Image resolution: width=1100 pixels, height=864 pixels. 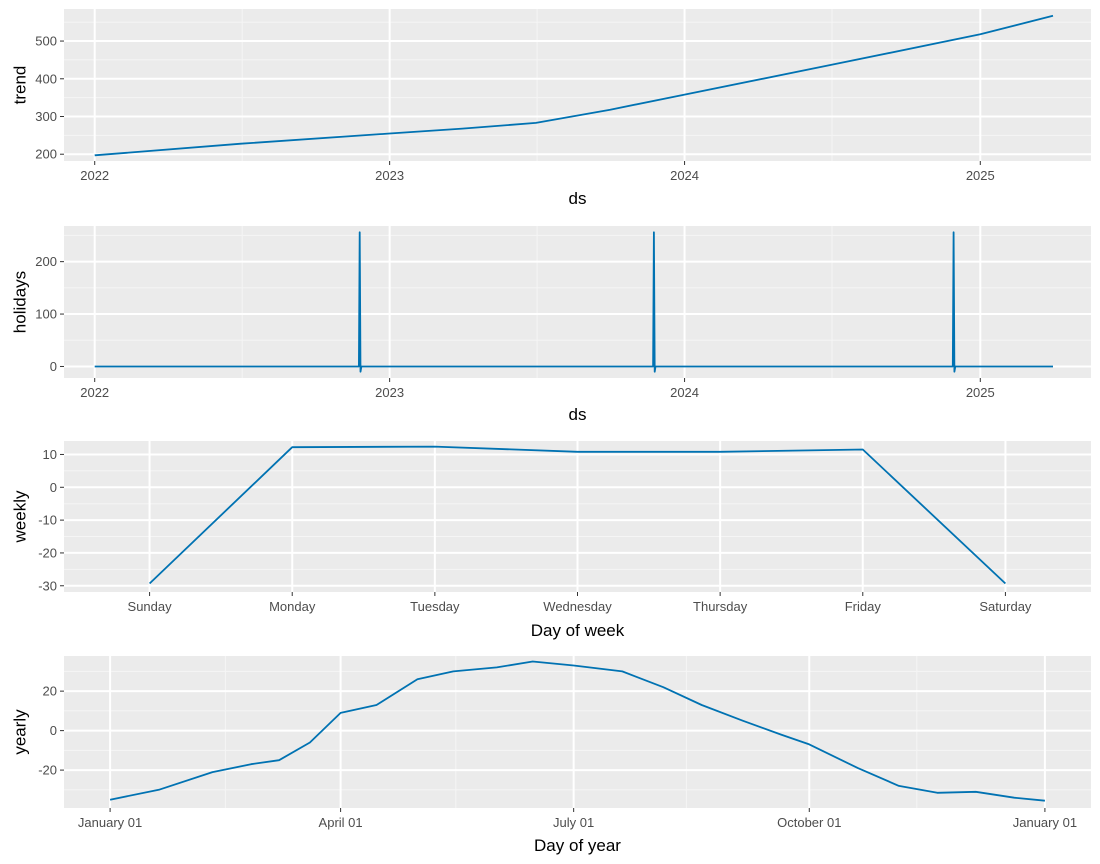 I want to click on y-axis-title: yearly, so click(x=19, y=732).